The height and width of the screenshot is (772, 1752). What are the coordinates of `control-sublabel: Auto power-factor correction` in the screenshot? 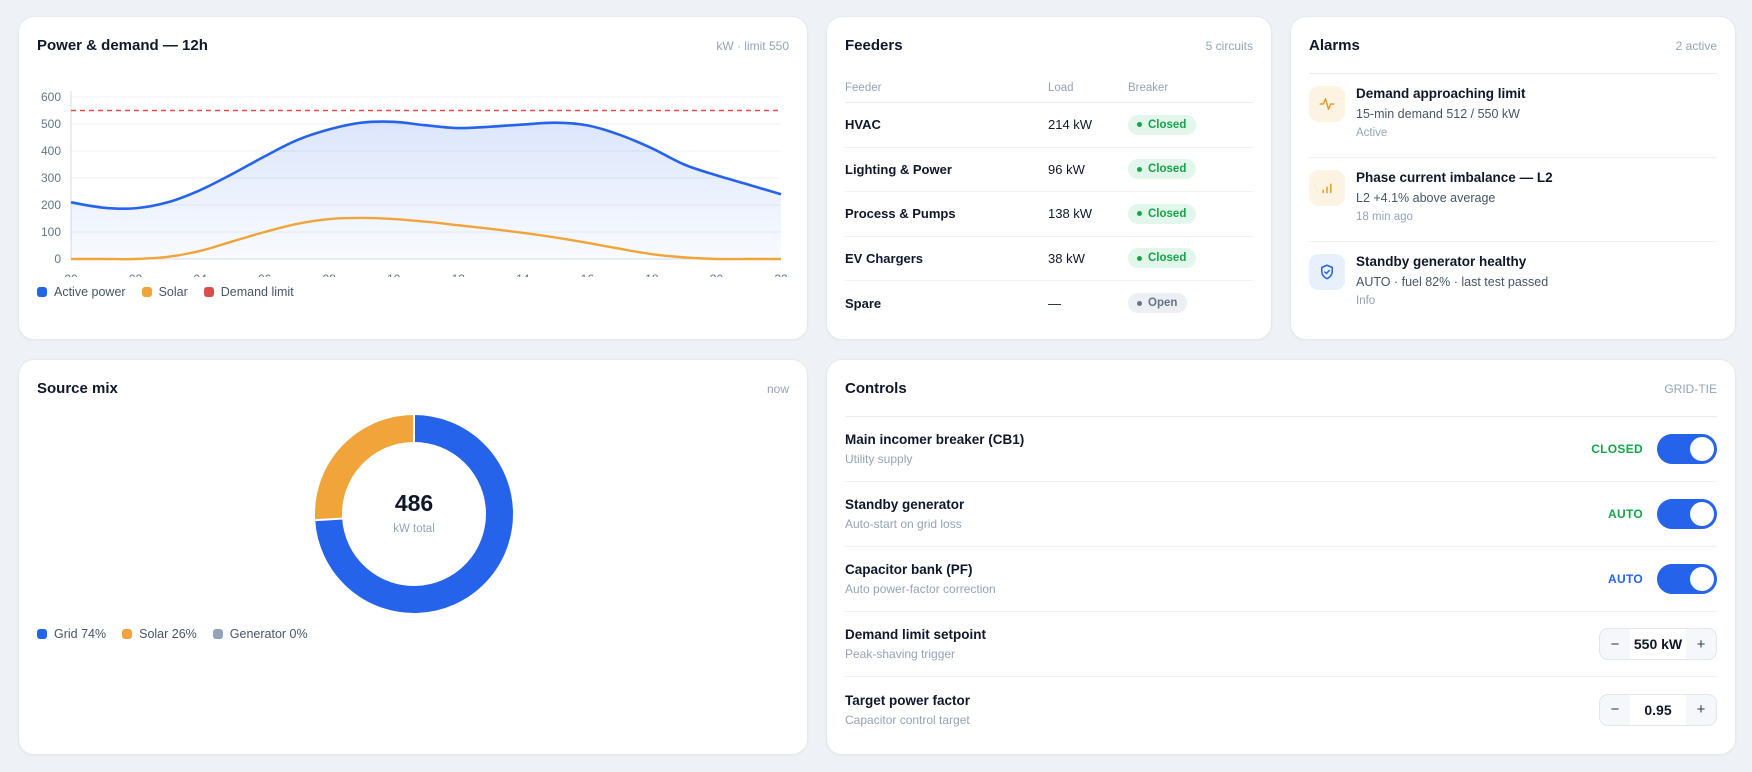 It's located at (920, 589).